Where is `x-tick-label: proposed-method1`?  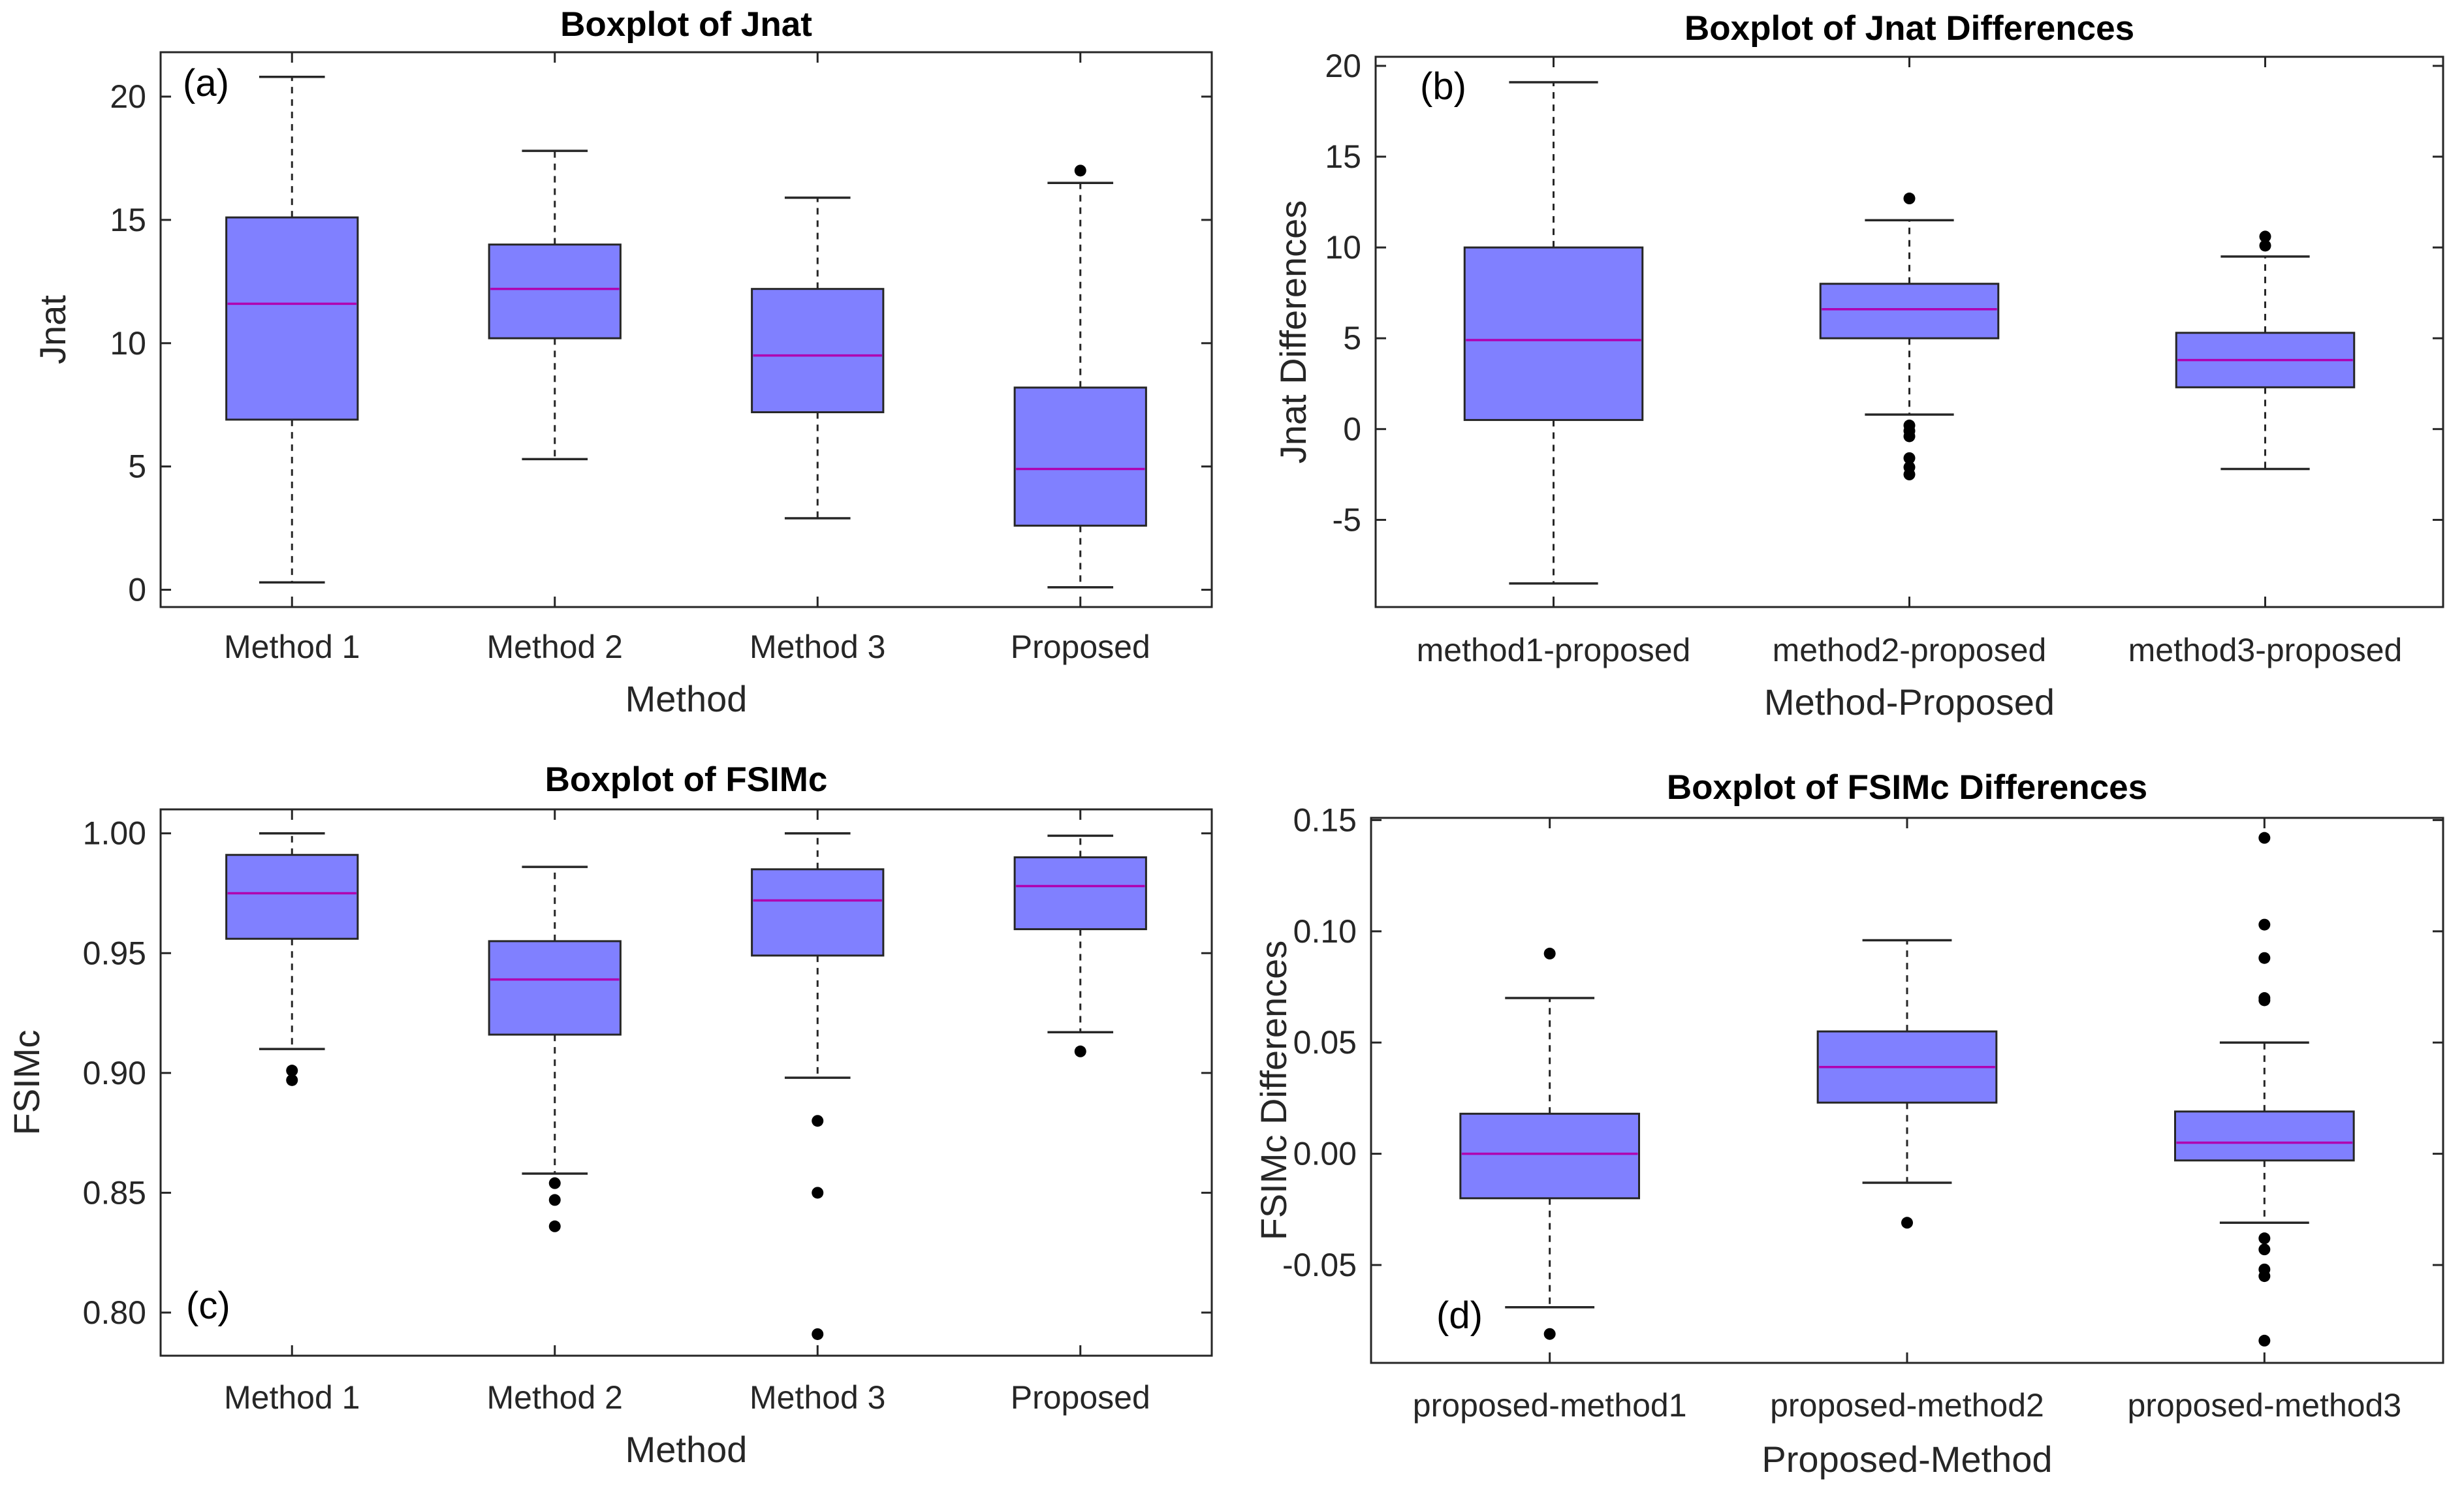 x-tick-label: proposed-method1 is located at coordinates (1550, 1405).